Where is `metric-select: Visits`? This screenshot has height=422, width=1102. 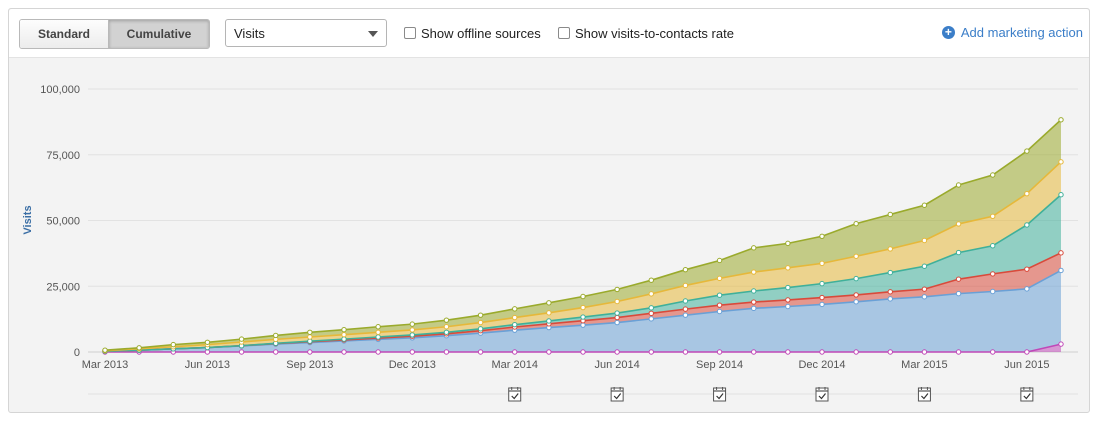 metric-select: Visits is located at coordinates (306, 33).